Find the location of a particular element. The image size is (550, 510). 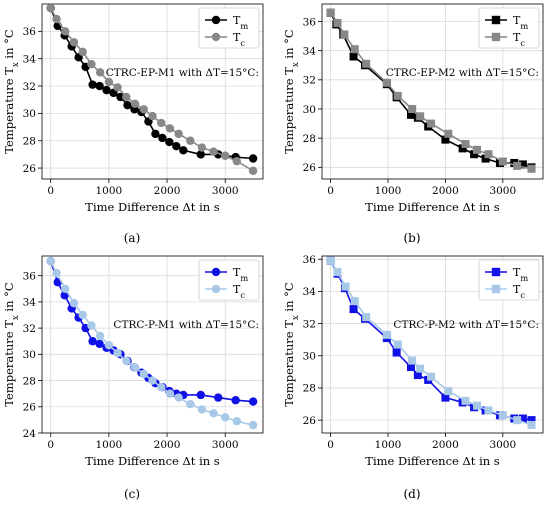

y-tick-label: 28 is located at coordinates (29, 142).